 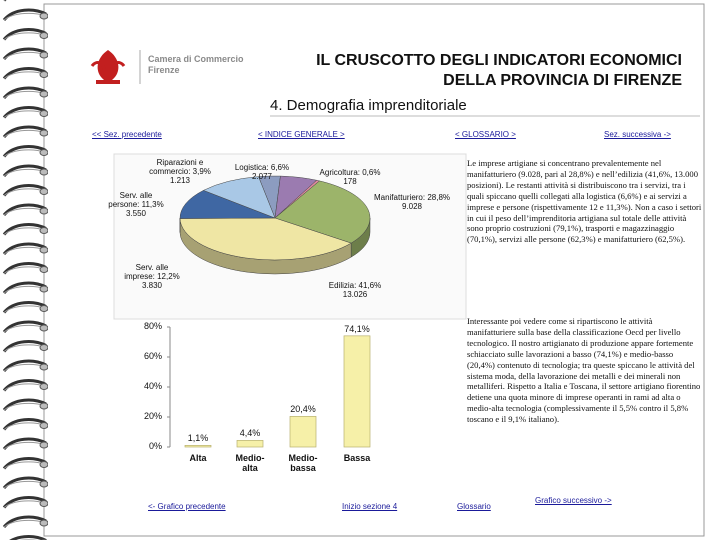 What do you see at coordinates (152, 416) in the screenshot?
I see `y-tick-label: 20%` at bounding box center [152, 416].